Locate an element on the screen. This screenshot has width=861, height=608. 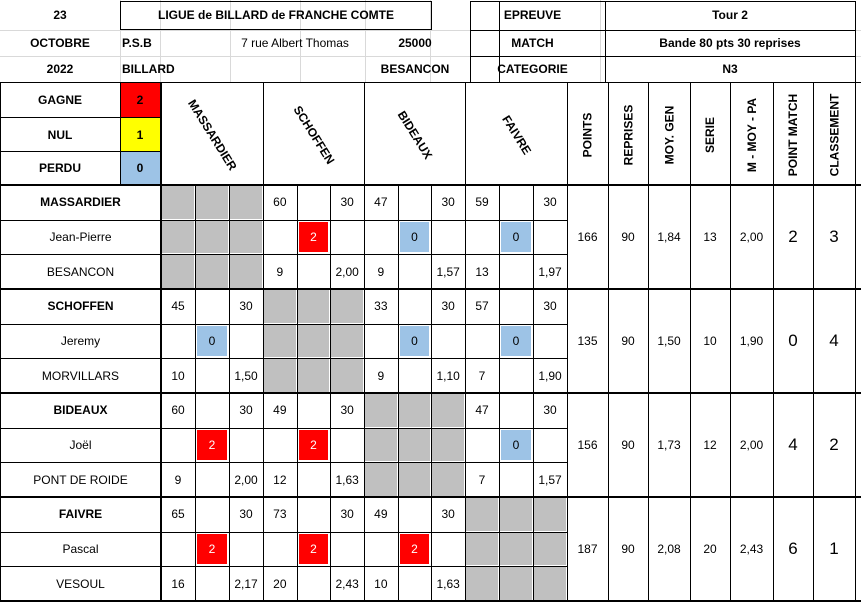
stat-classement: 2 is located at coordinates (834, 445).